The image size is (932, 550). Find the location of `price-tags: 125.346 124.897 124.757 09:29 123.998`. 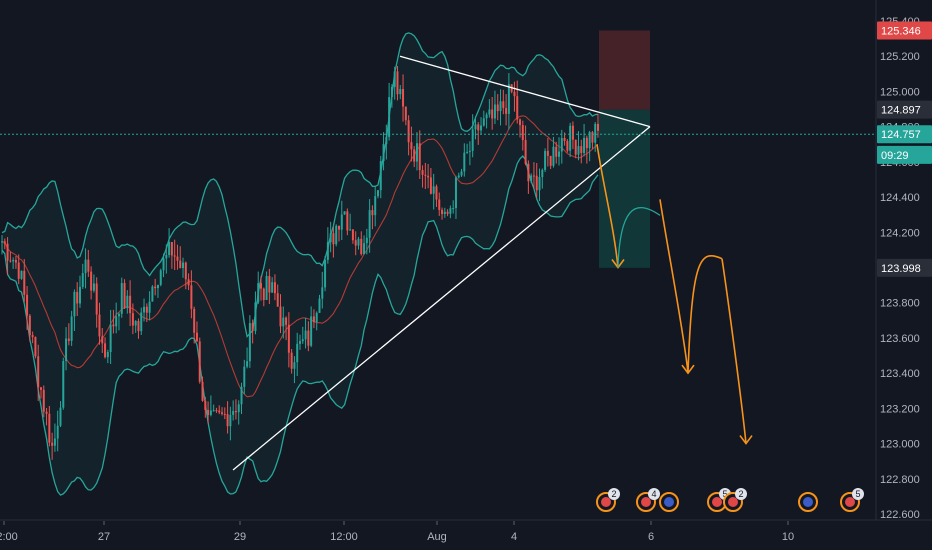

price-tags: 125.346 124.897 124.757 09:29 123.998 is located at coordinates (904, 149).